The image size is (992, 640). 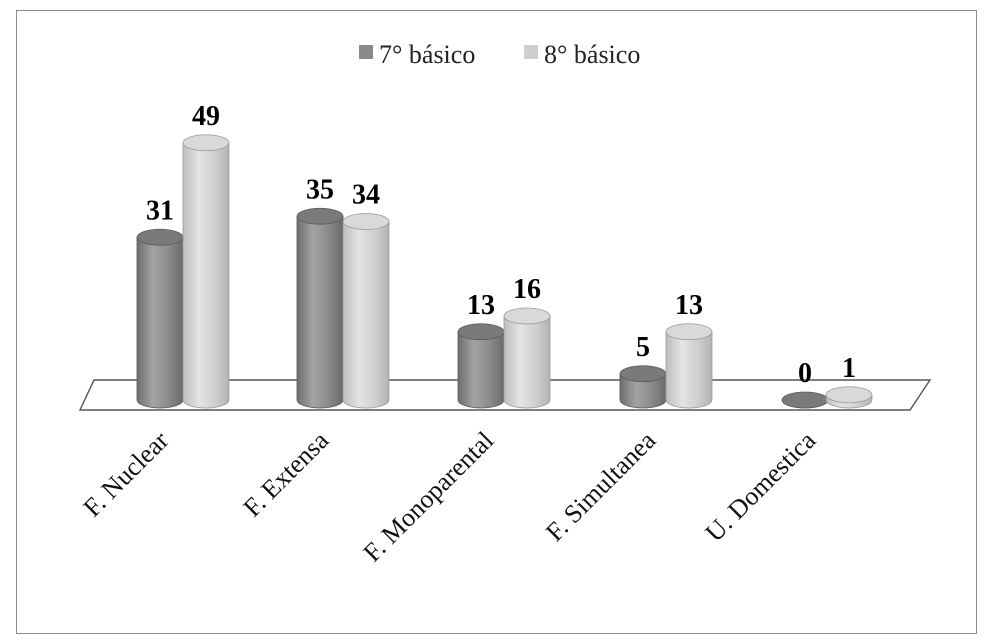 What do you see at coordinates (600, 485) in the screenshot?
I see `category-label-f-simultanea: F. Simultanea` at bounding box center [600, 485].